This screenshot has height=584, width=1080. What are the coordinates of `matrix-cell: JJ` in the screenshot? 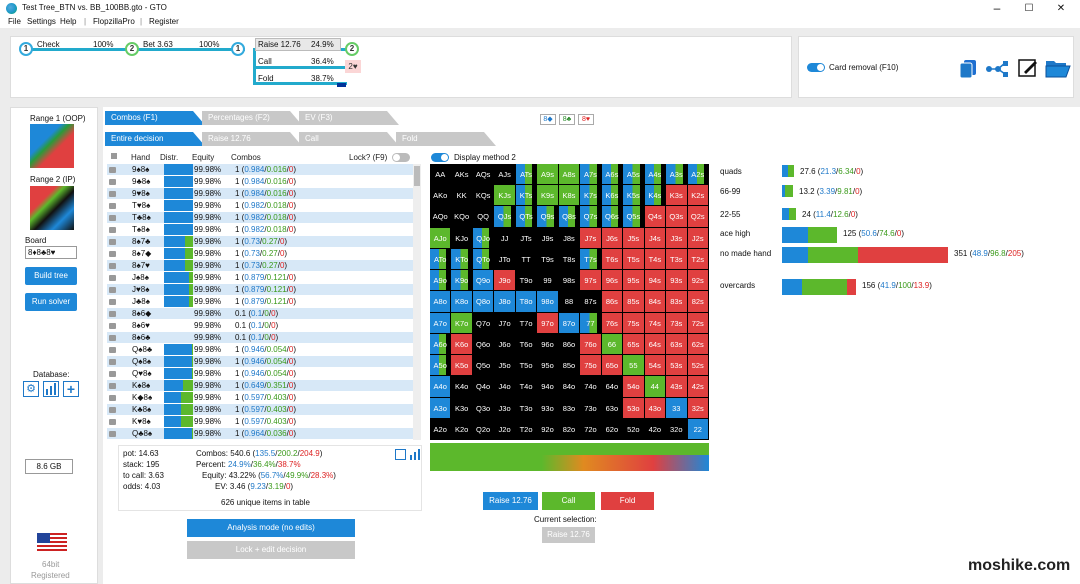 It's located at (505, 238).